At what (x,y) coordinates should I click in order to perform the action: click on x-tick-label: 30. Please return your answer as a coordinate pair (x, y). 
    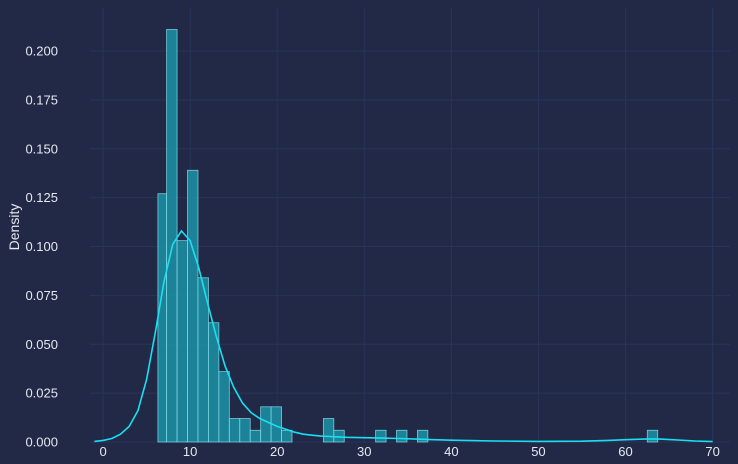
    Looking at the image, I should click on (364, 451).